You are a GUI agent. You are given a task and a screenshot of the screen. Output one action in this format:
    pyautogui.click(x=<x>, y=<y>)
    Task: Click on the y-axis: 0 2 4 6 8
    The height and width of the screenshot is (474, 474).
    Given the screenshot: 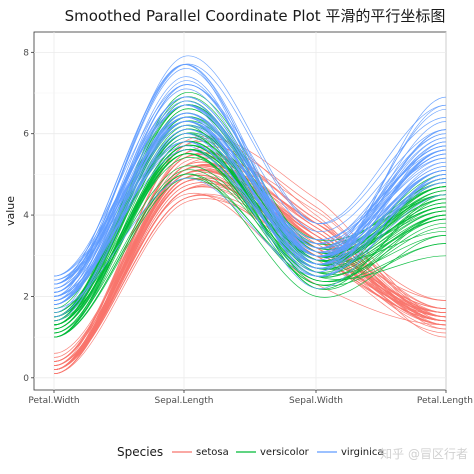 What is the action you would take?
    pyautogui.click(x=28, y=216)
    